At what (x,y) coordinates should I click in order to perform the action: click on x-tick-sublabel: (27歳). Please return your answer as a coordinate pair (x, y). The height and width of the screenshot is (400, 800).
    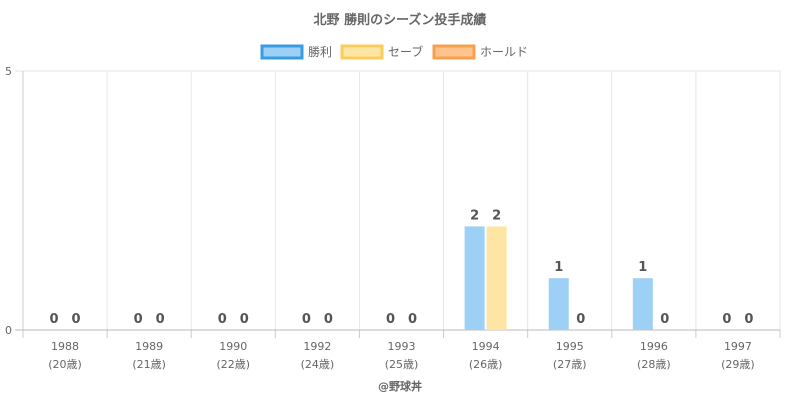
    Looking at the image, I should click on (570, 364).